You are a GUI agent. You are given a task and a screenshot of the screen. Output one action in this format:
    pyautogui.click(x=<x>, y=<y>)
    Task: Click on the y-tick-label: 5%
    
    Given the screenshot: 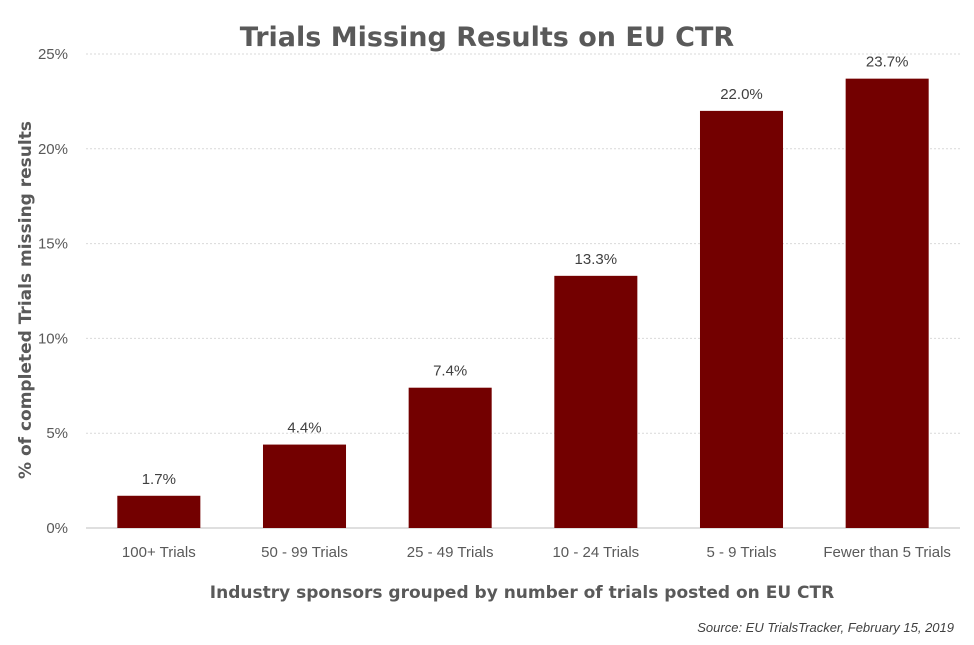 What is the action you would take?
    pyautogui.click(x=57, y=433)
    